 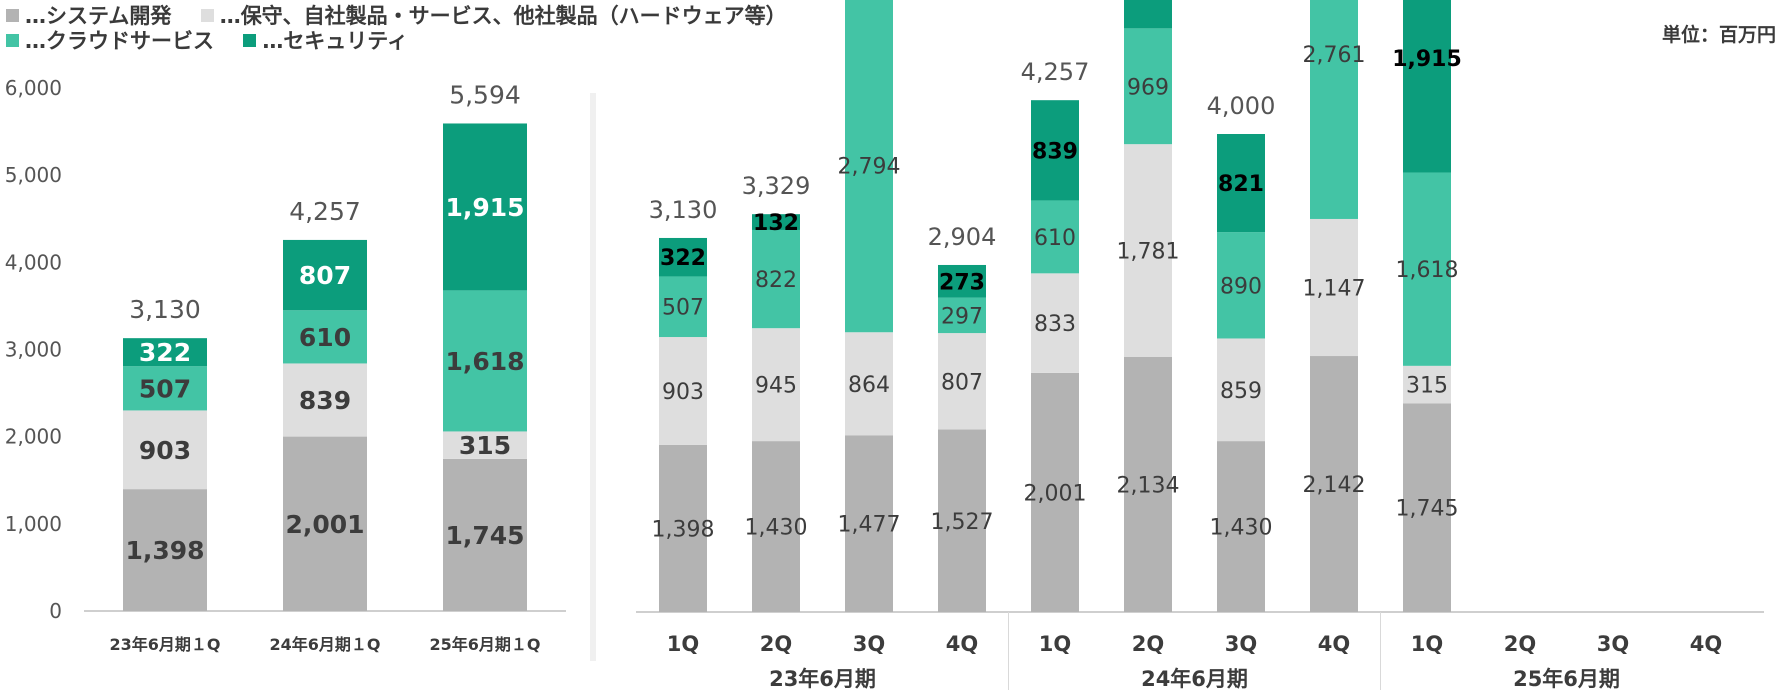 I want to click on data-label: 273, so click(x=962, y=282).